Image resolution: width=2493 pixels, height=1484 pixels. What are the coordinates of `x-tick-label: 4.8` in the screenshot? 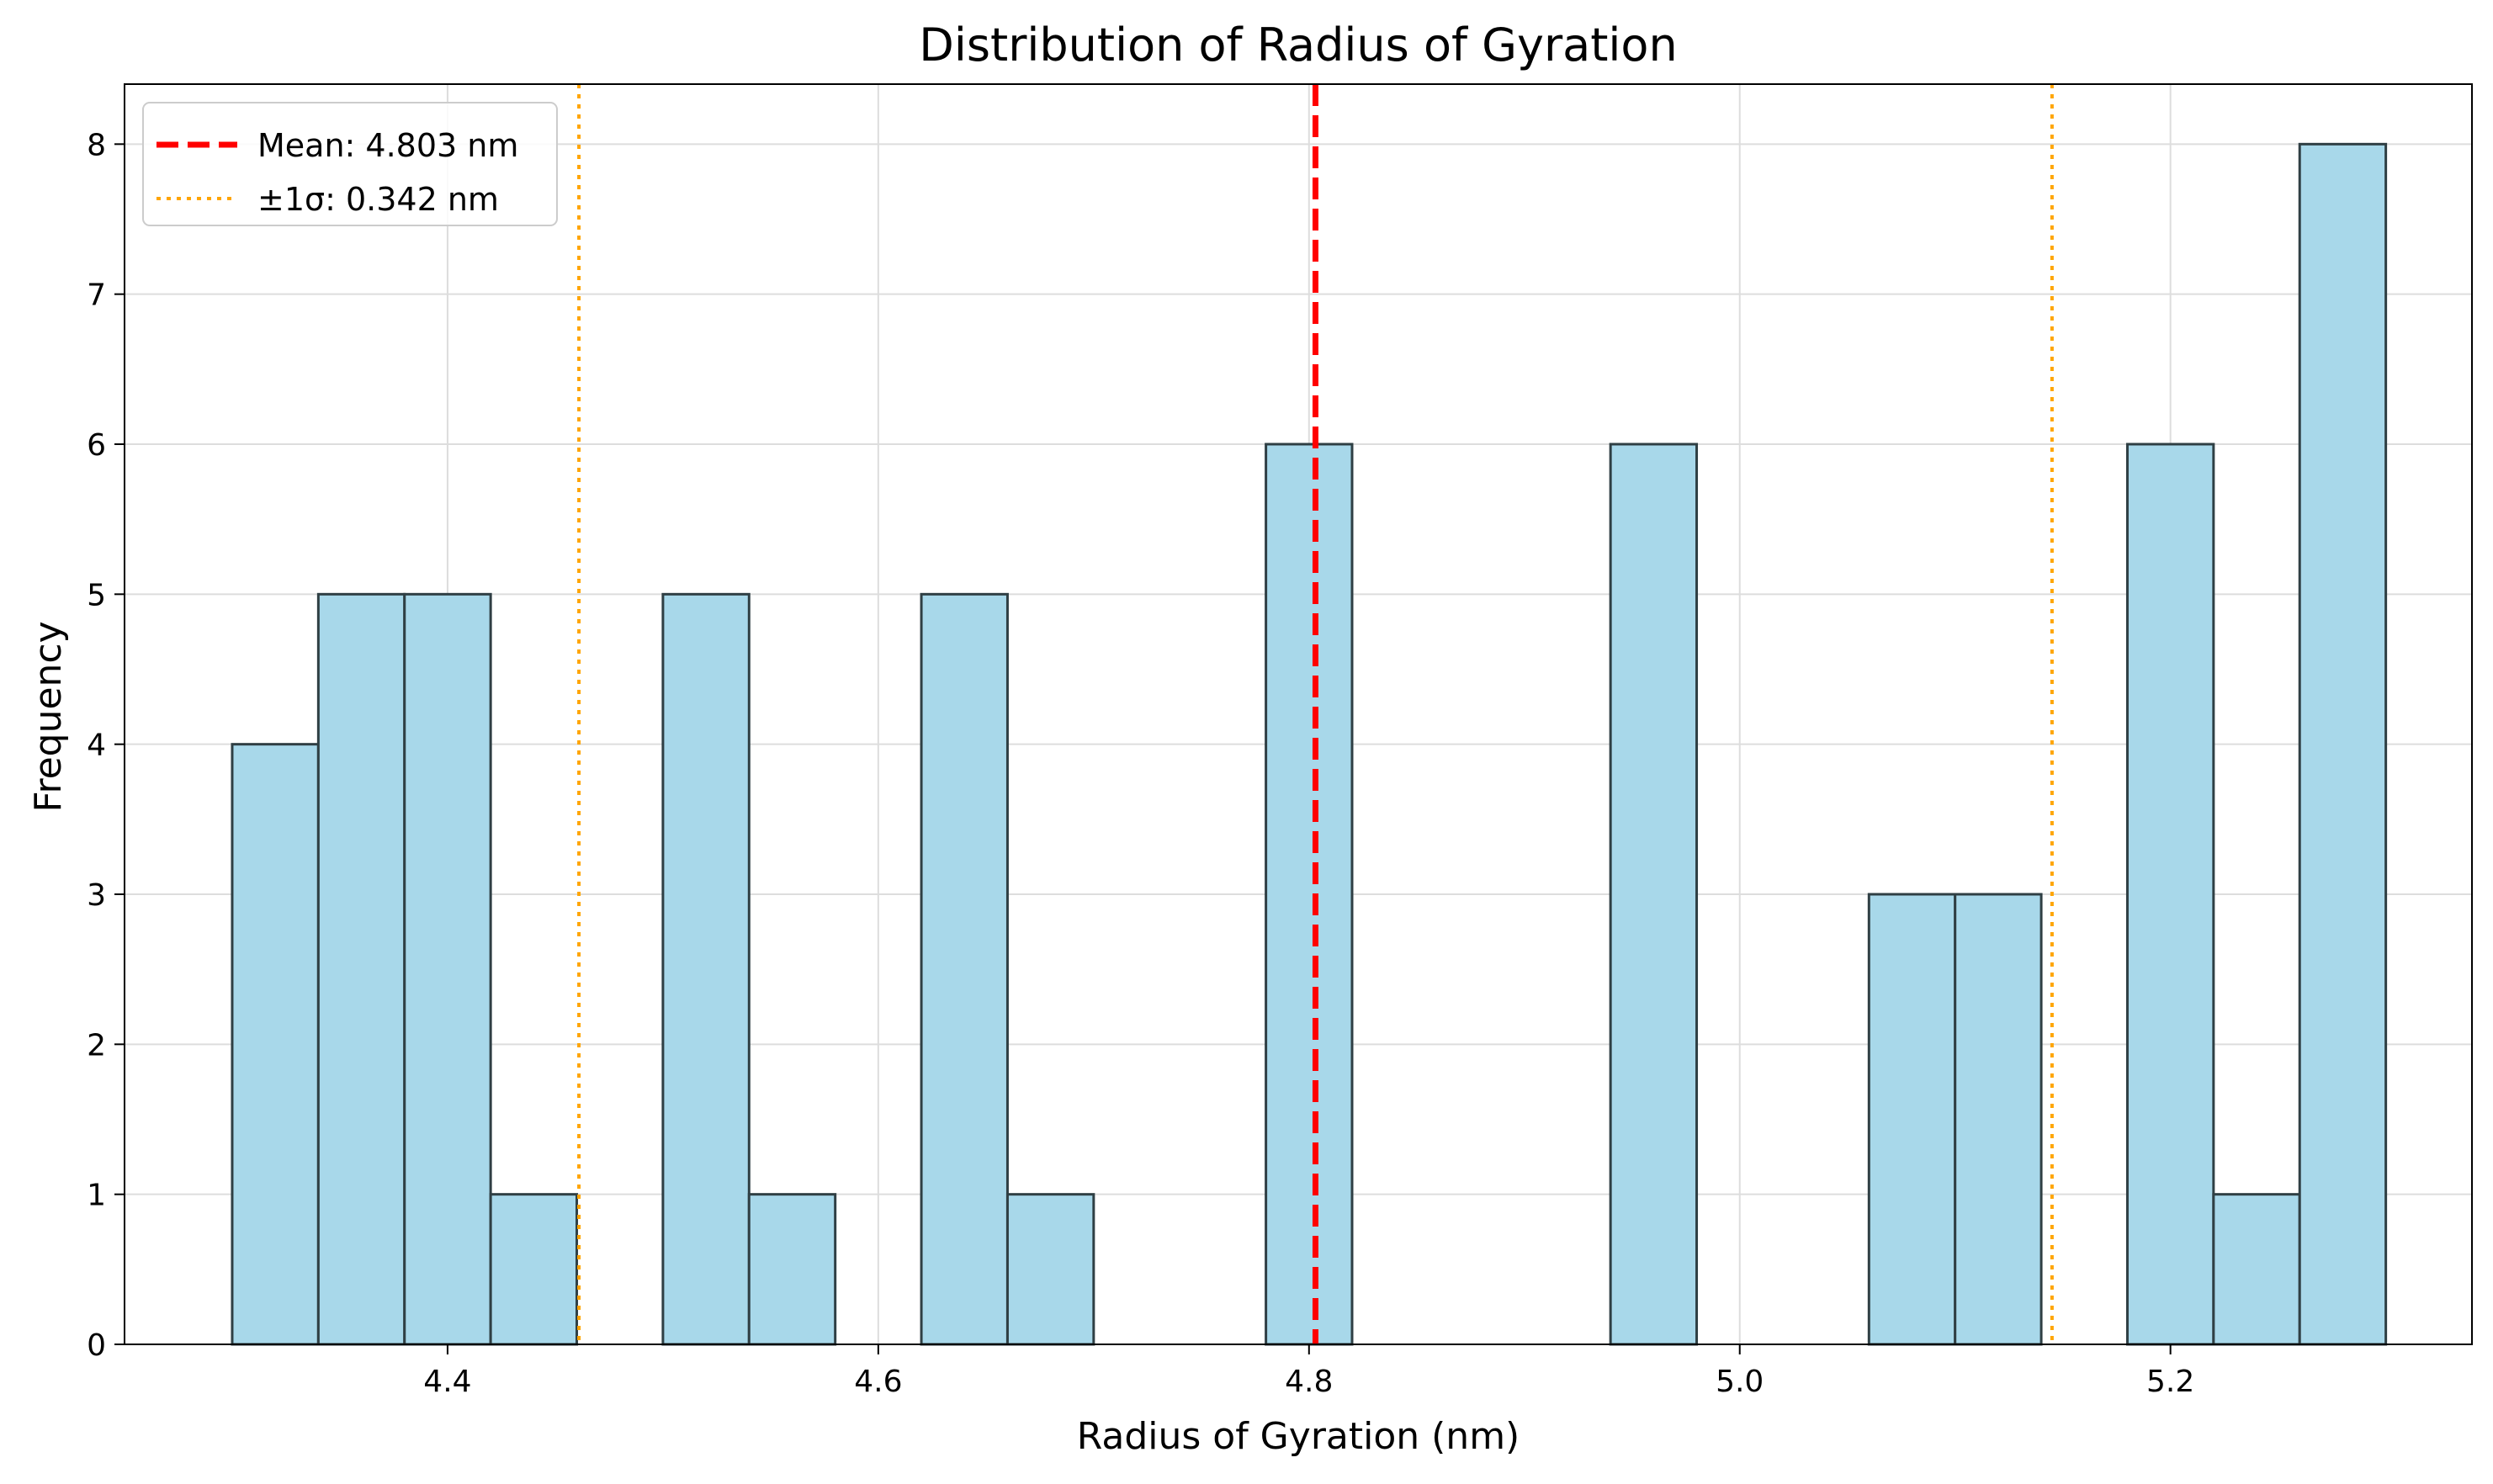 It's located at (1309, 1382).